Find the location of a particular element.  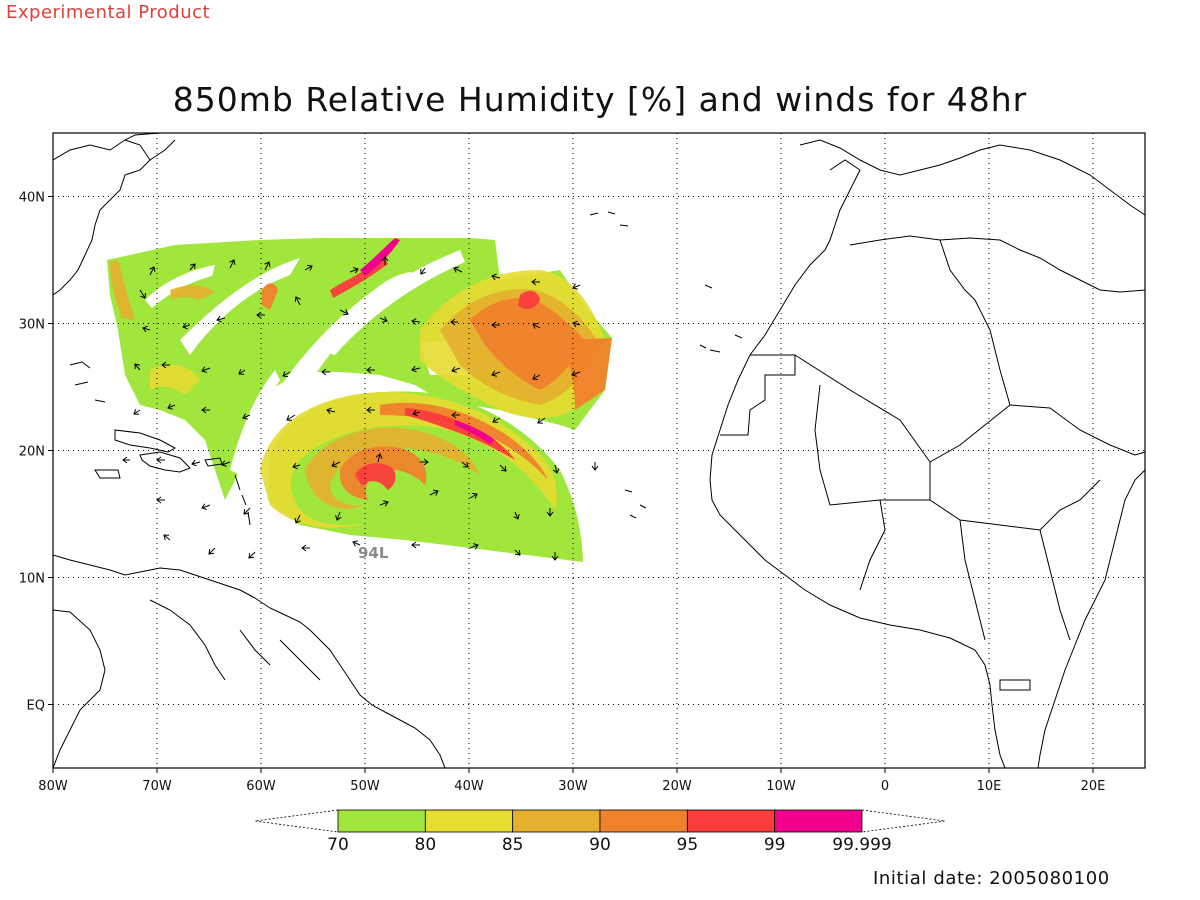

lat-tick-label: 10N is located at coordinates (32, 579).